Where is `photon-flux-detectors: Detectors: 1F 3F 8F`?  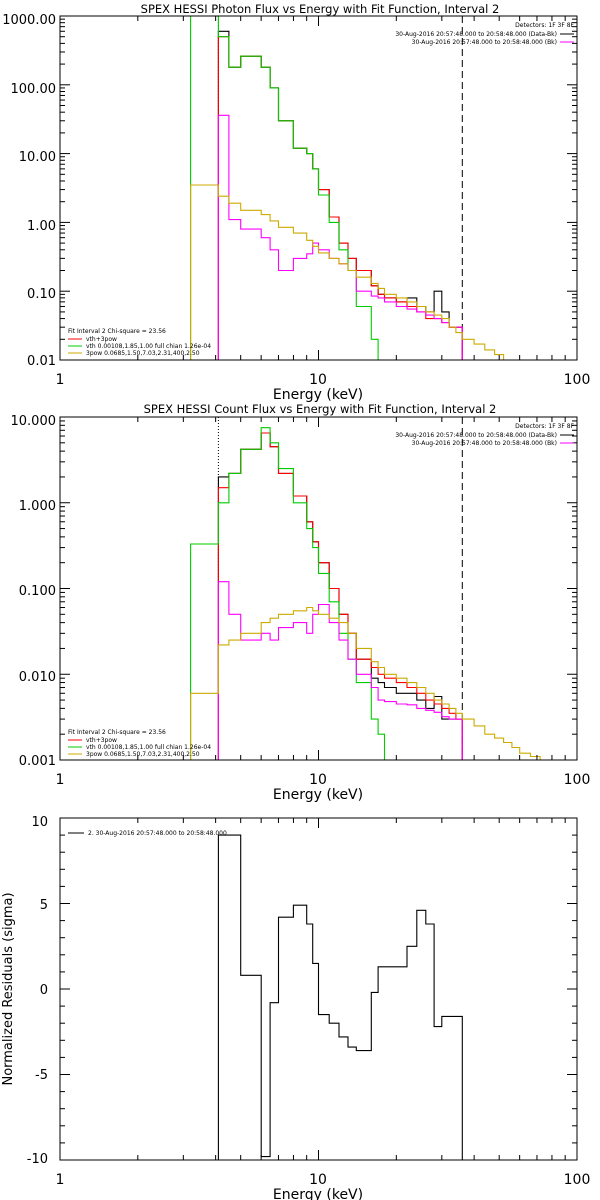 photon-flux-detectors: Detectors: 1F 3F 8F is located at coordinates (544, 25).